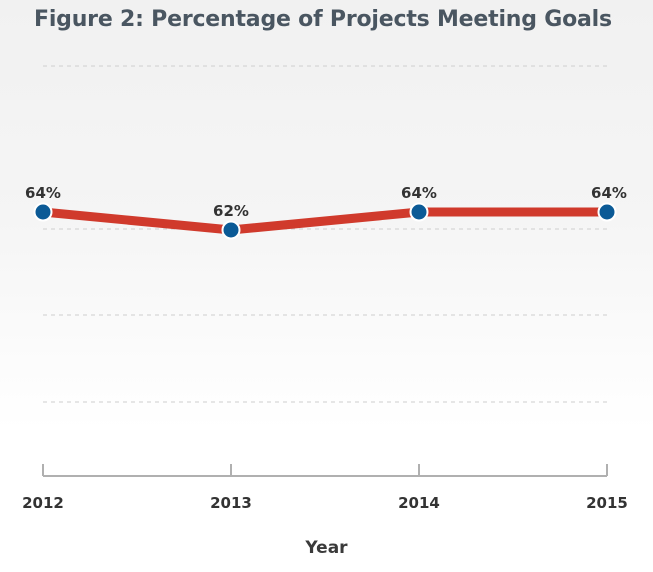  I want to click on data-label-2015: 64%, so click(609, 193).